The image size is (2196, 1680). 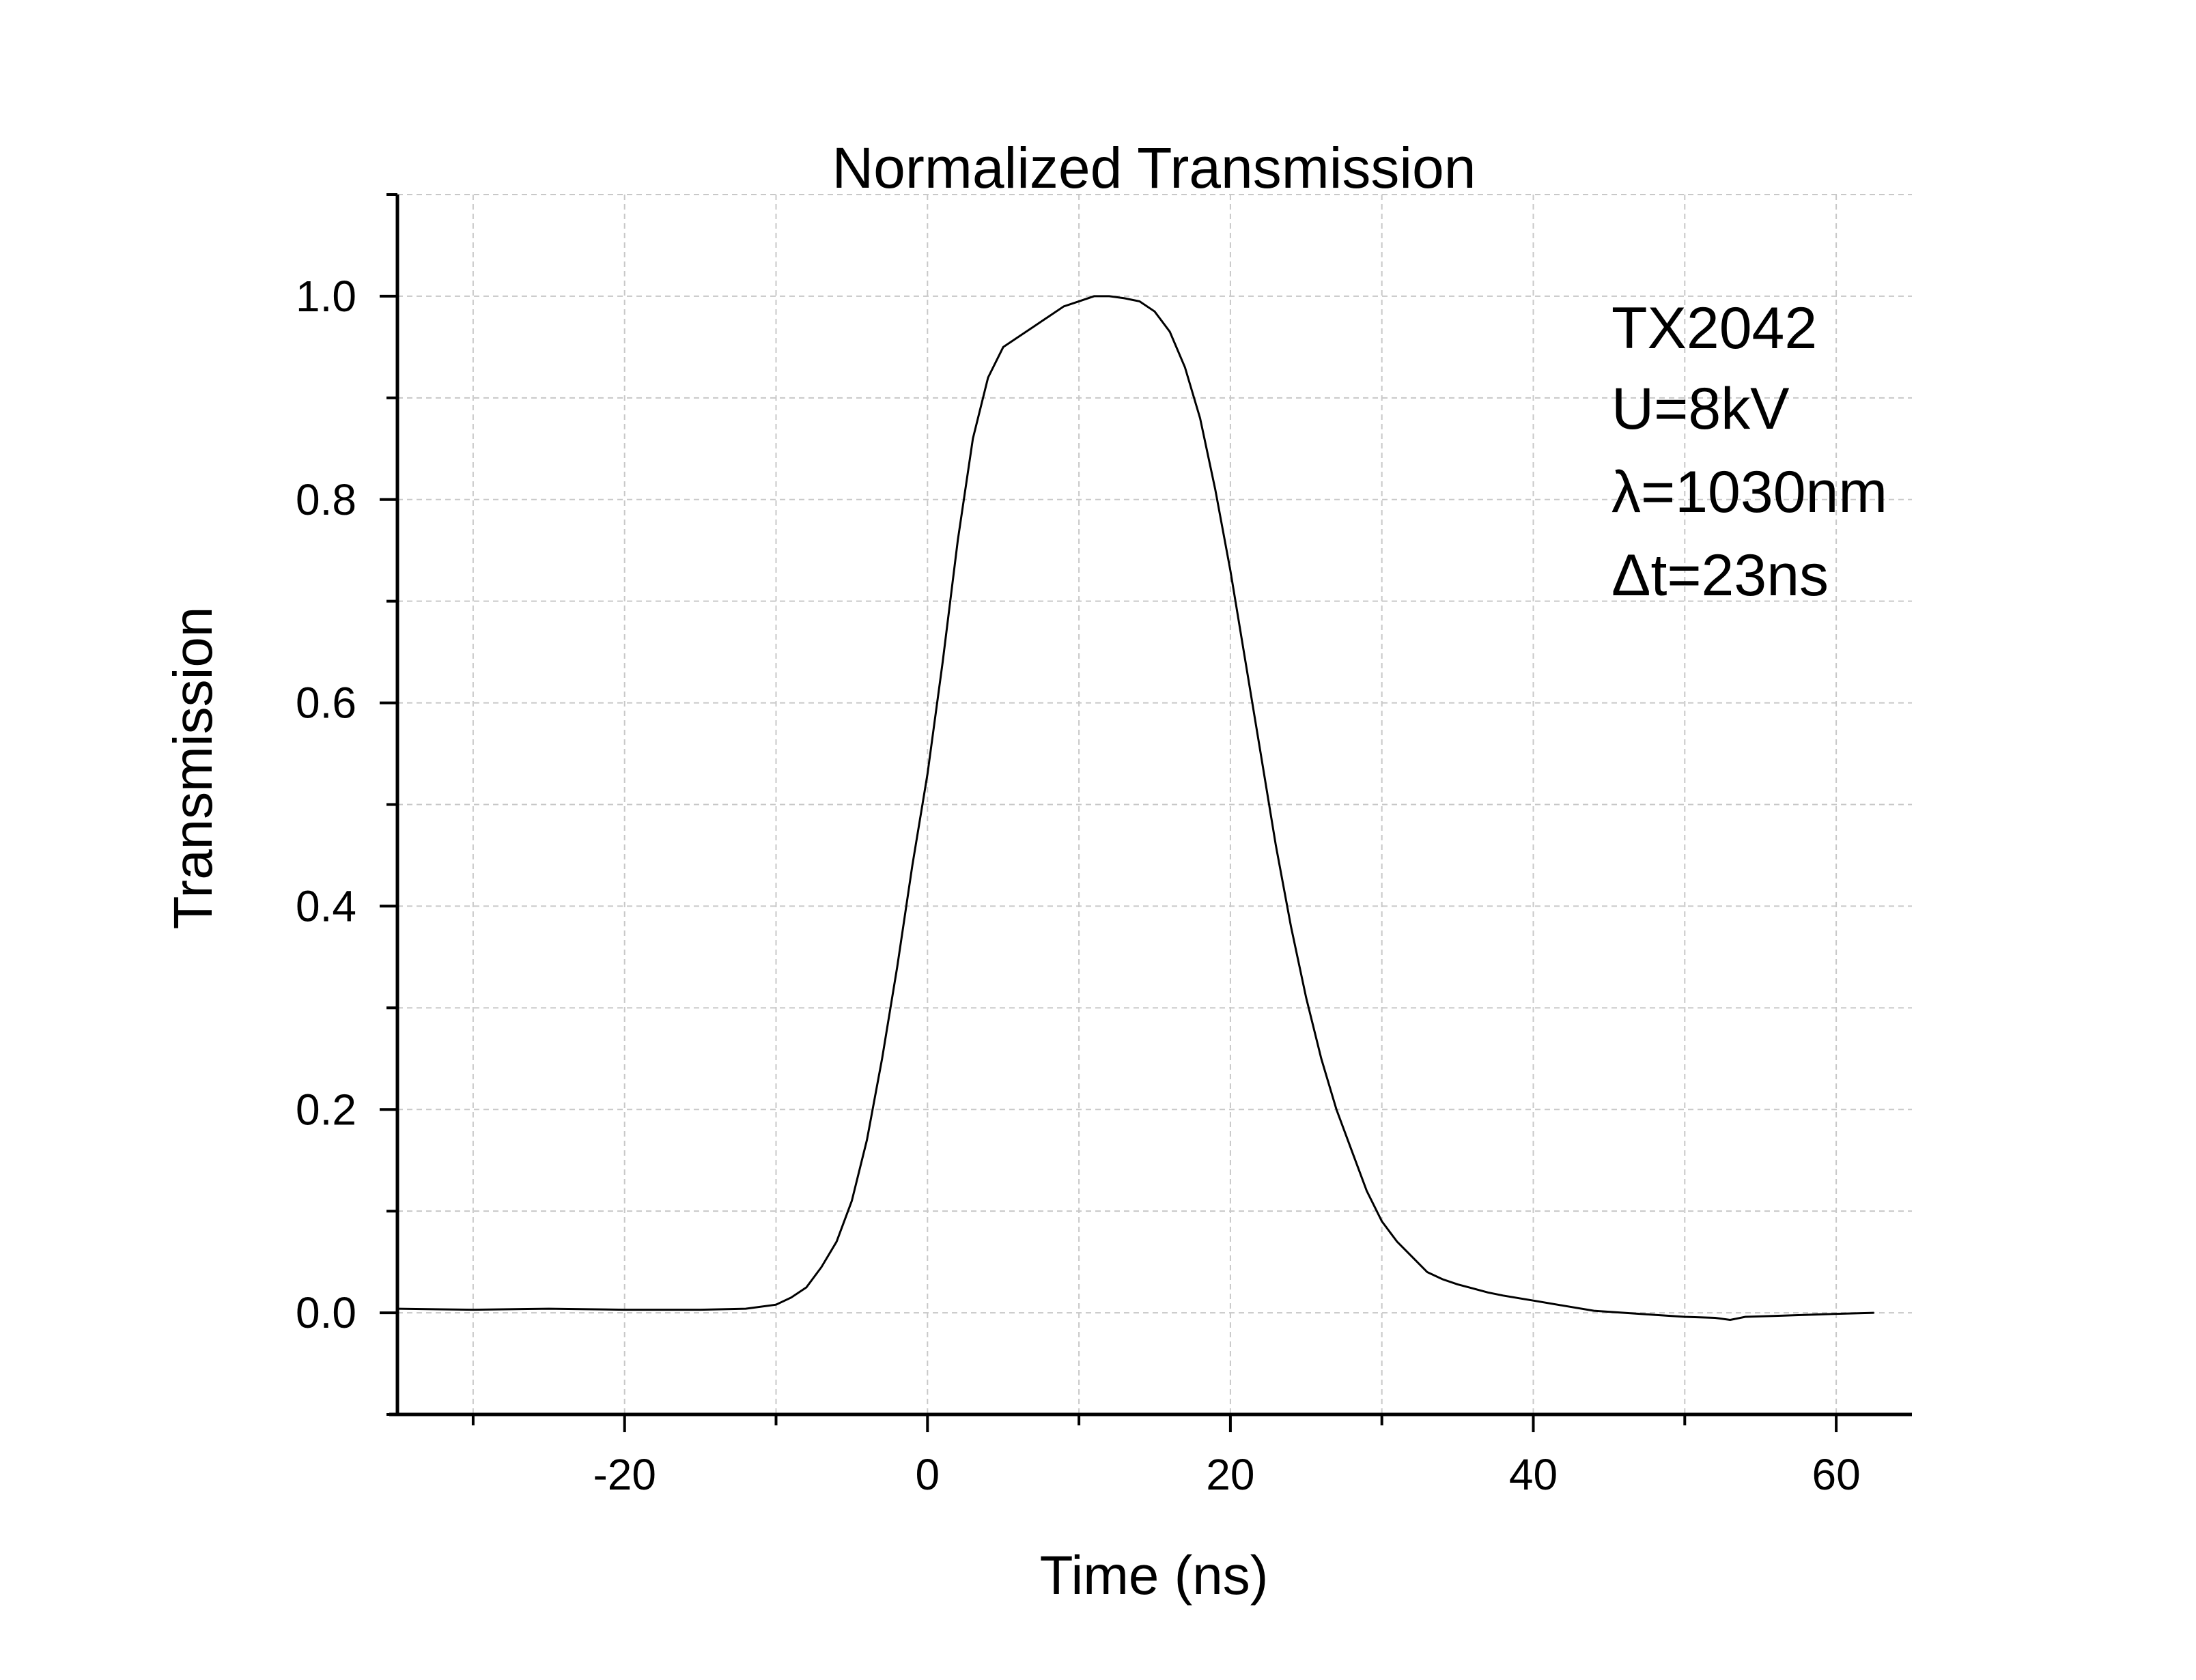 I want to click on y-axis-title: Transmission, so click(x=193, y=768).